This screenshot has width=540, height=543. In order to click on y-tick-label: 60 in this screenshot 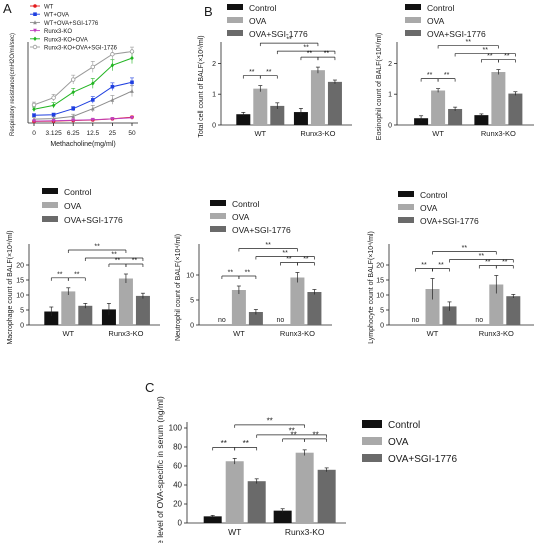, I will do `click(177, 466)`.